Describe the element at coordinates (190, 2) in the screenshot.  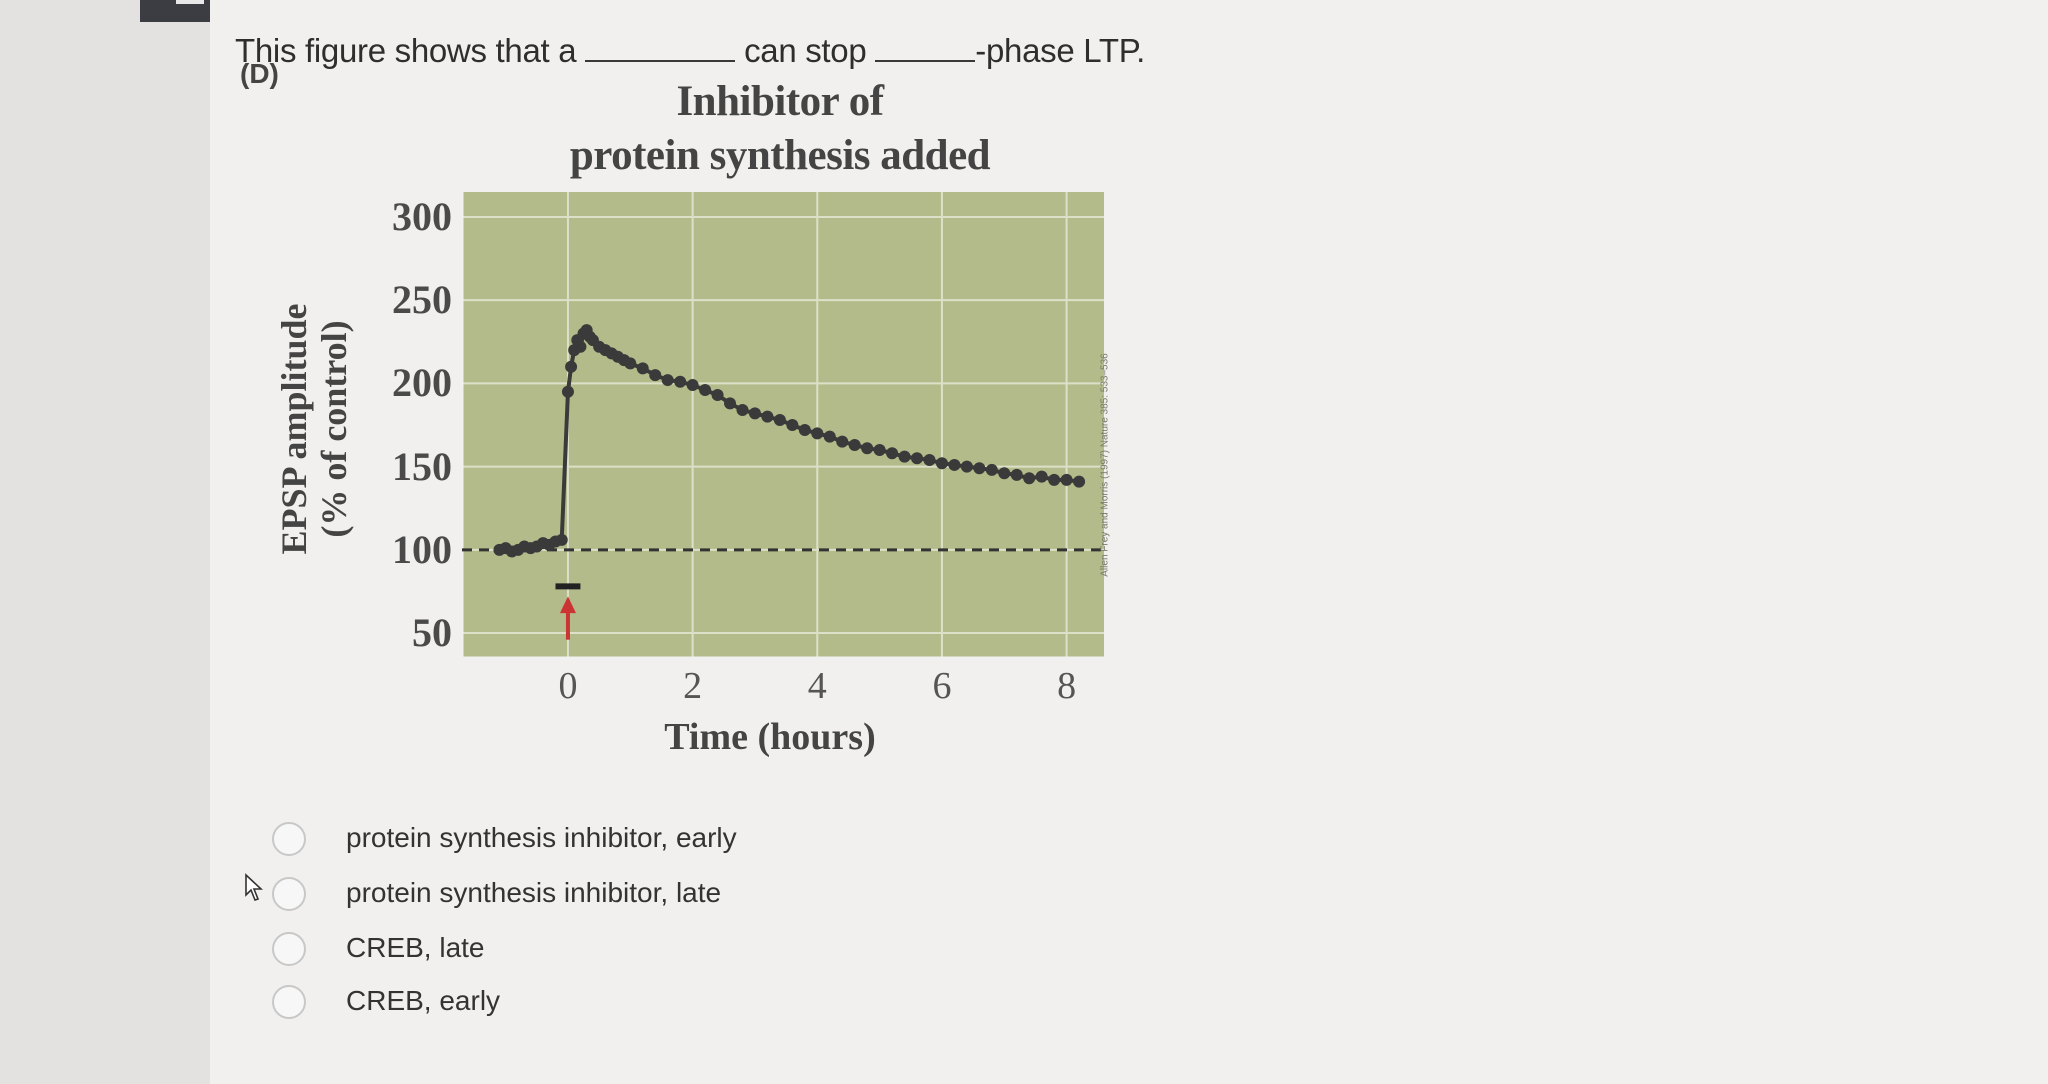
I see `tab-mark` at that location.